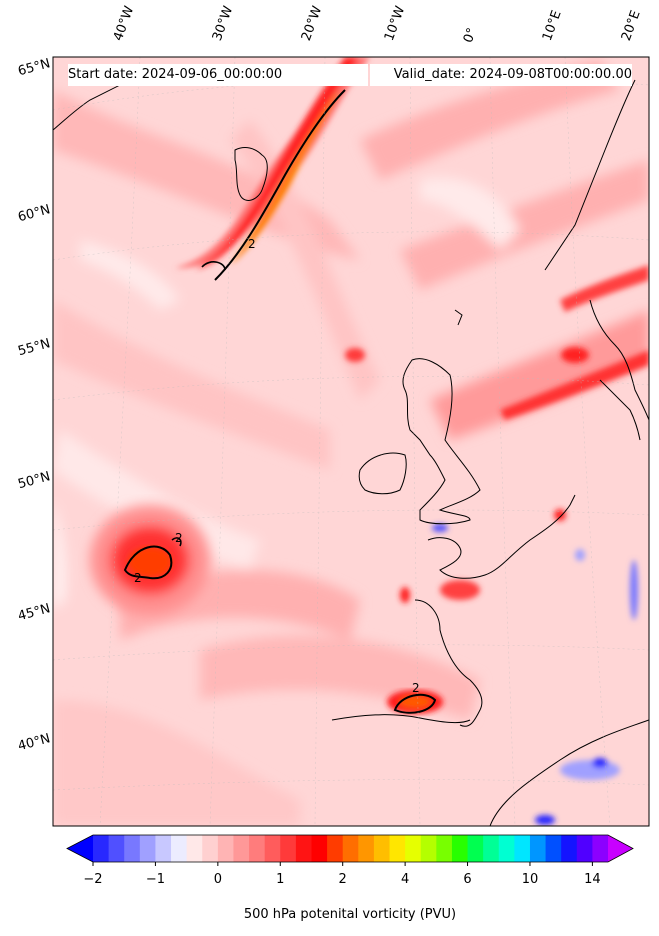 Image resolution: width=659 pixels, height=936 pixels. I want to click on colorbar-tick-labels: −2 −1 0 1 2 4 6 10 14, so click(329, 880).